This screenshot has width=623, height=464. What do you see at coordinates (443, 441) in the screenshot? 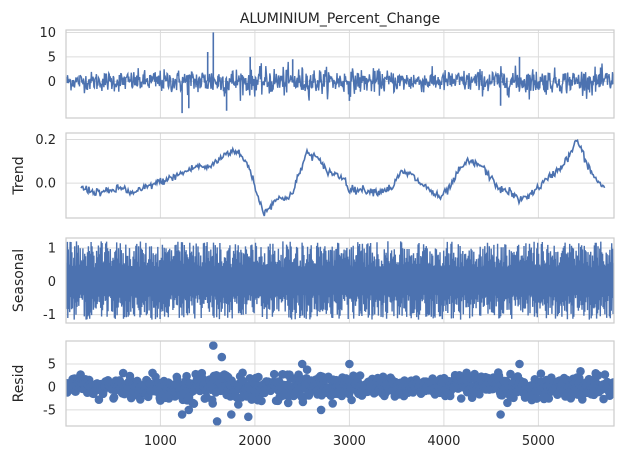
I see `x-tick-label: 4000` at bounding box center [443, 441].